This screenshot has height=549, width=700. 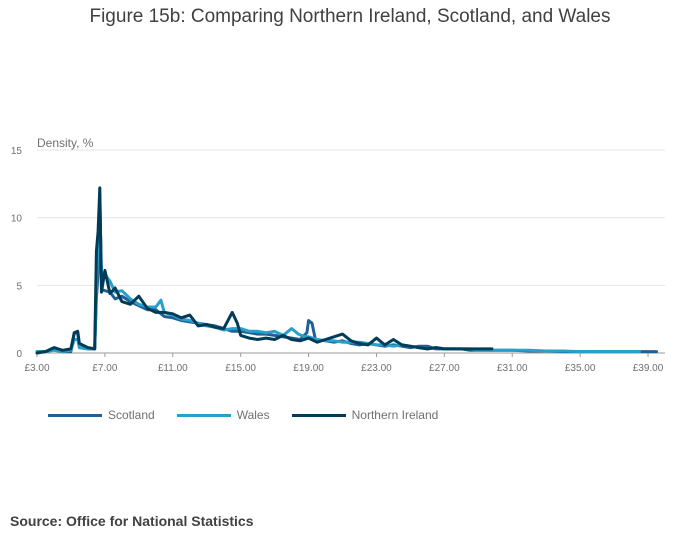 I want to click on y-axis-label: Density, %, so click(x=65, y=143).